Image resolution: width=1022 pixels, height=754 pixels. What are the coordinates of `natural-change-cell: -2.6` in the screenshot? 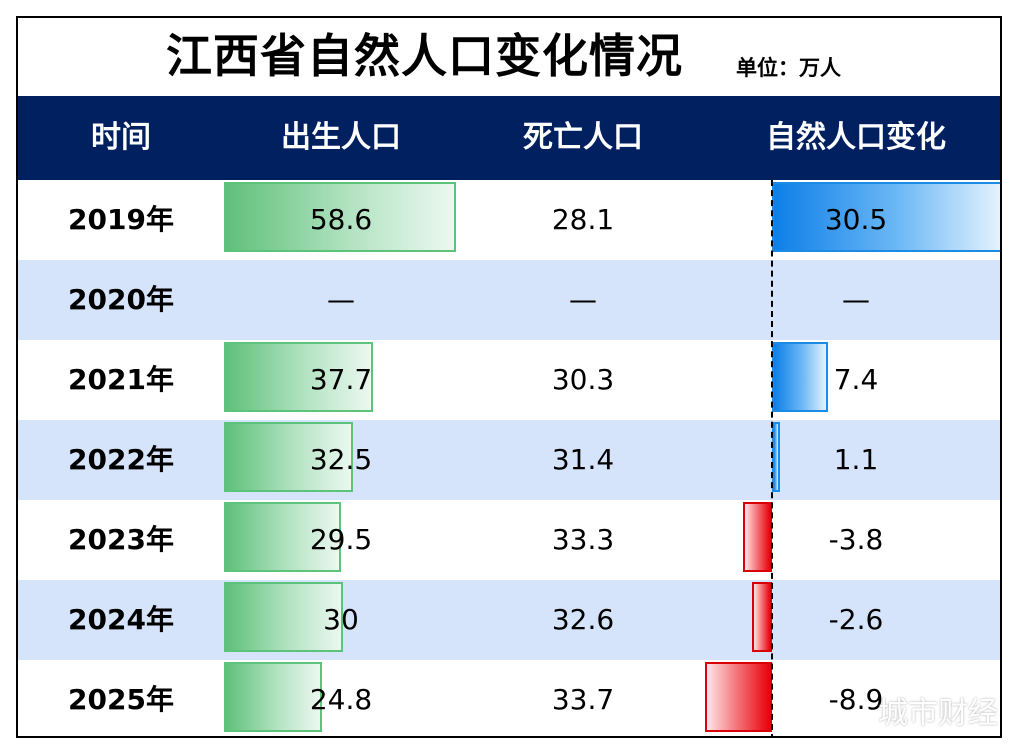 It's located at (856, 619).